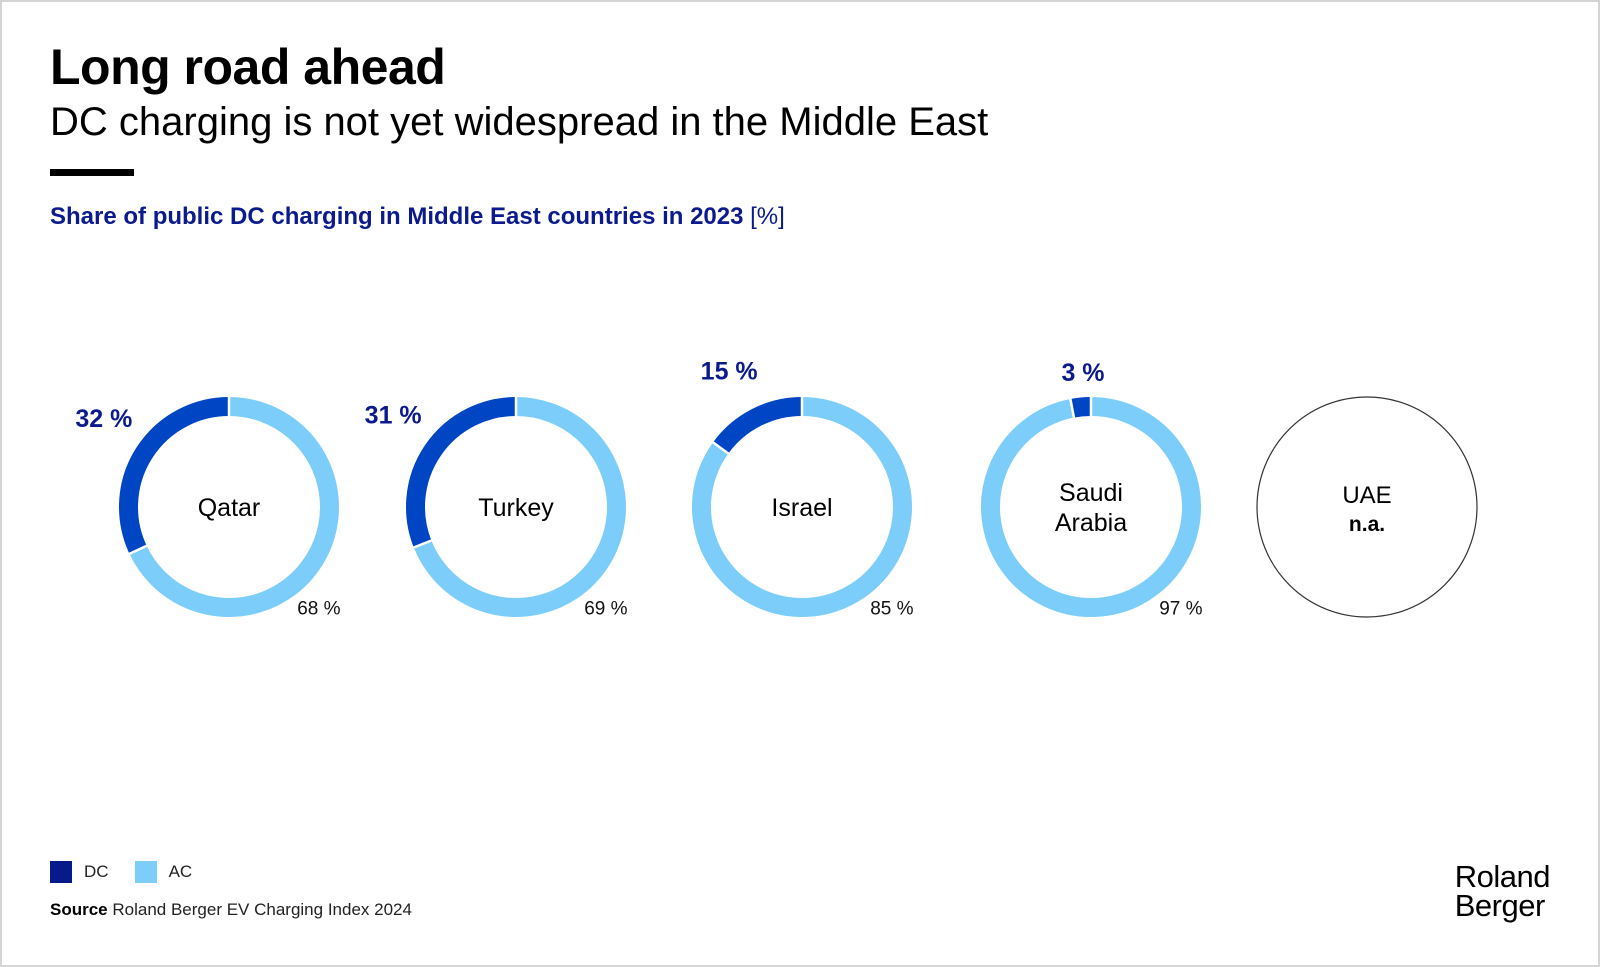 The width and height of the screenshot is (1600, 967). I want to click on donut-dc-value-turkey: 31 %, so click(393, 416).